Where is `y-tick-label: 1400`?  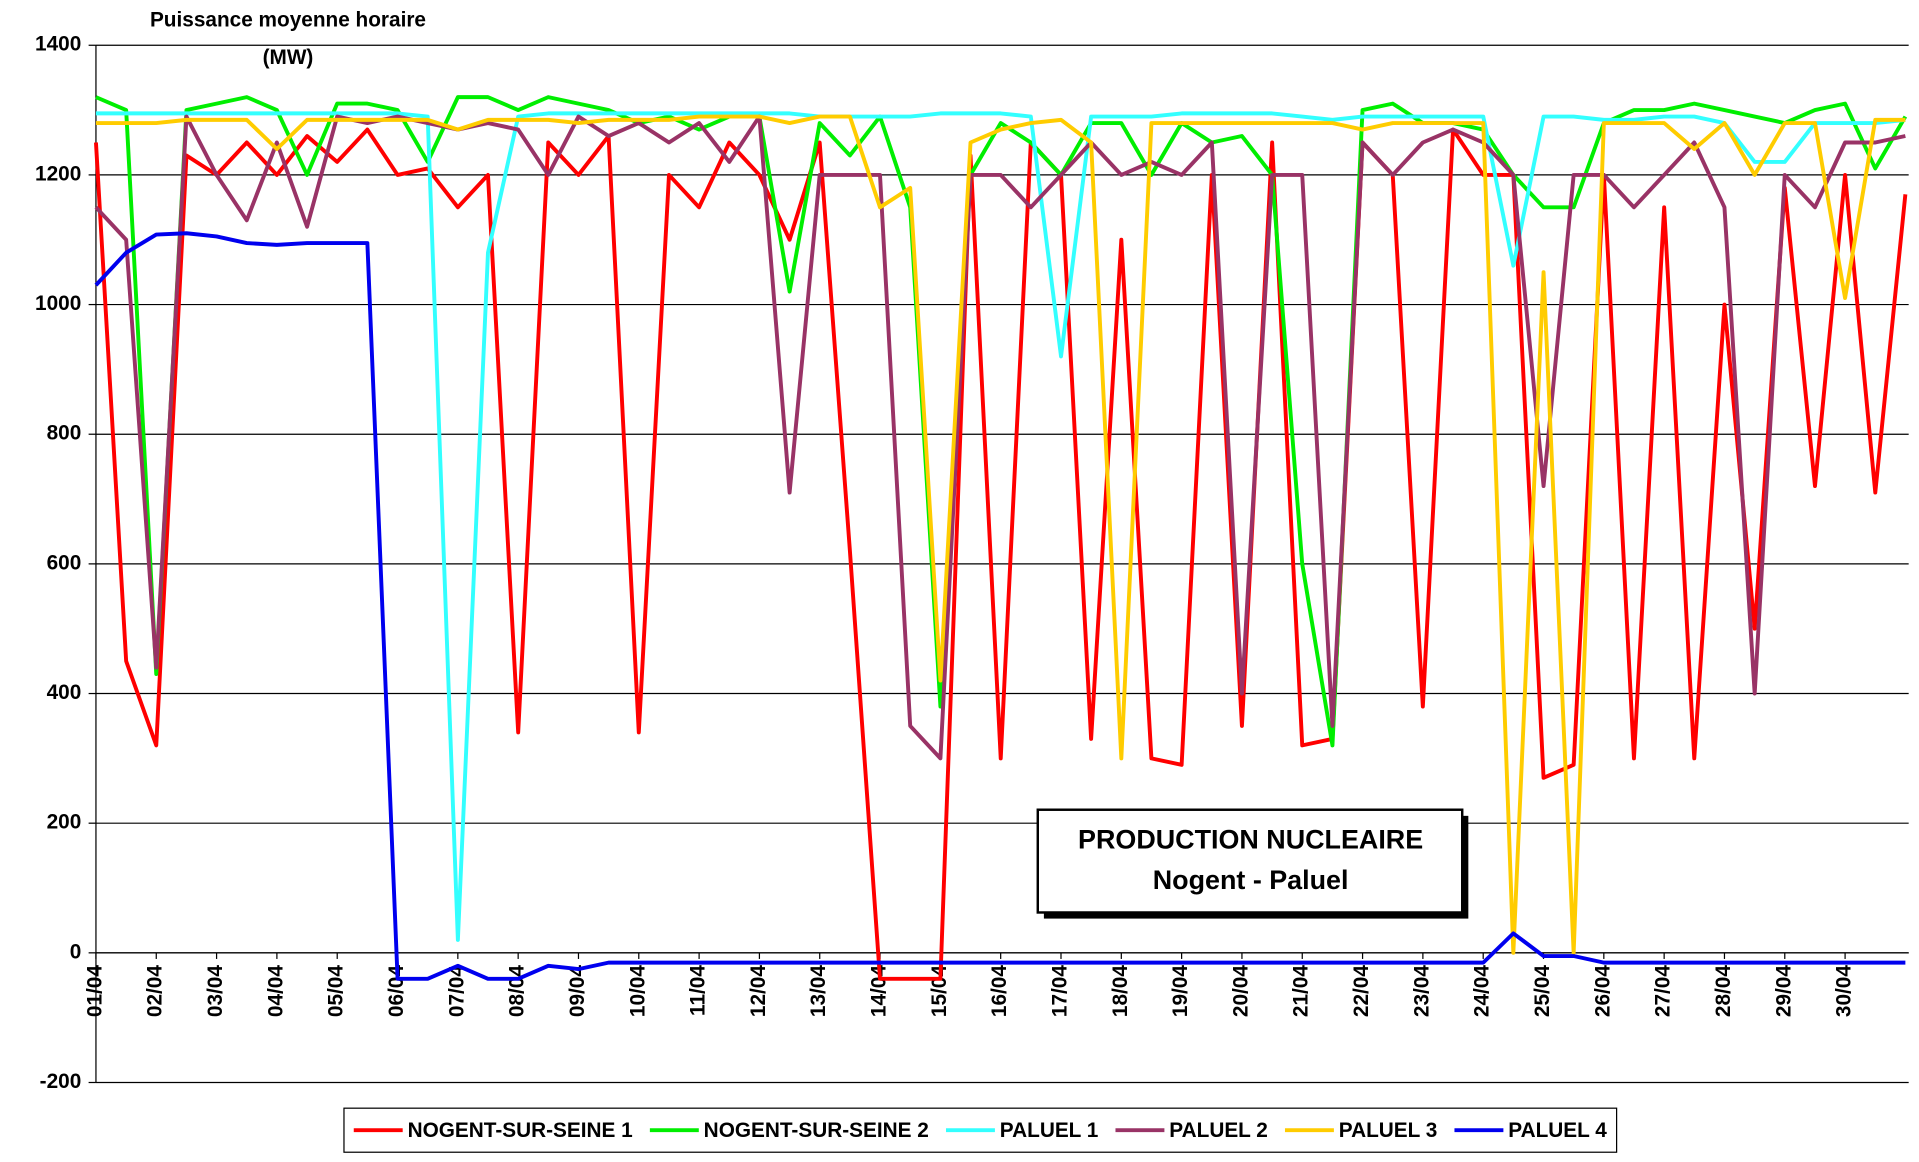 y-tick-label: 1400 is located at coordinates (58, 44).